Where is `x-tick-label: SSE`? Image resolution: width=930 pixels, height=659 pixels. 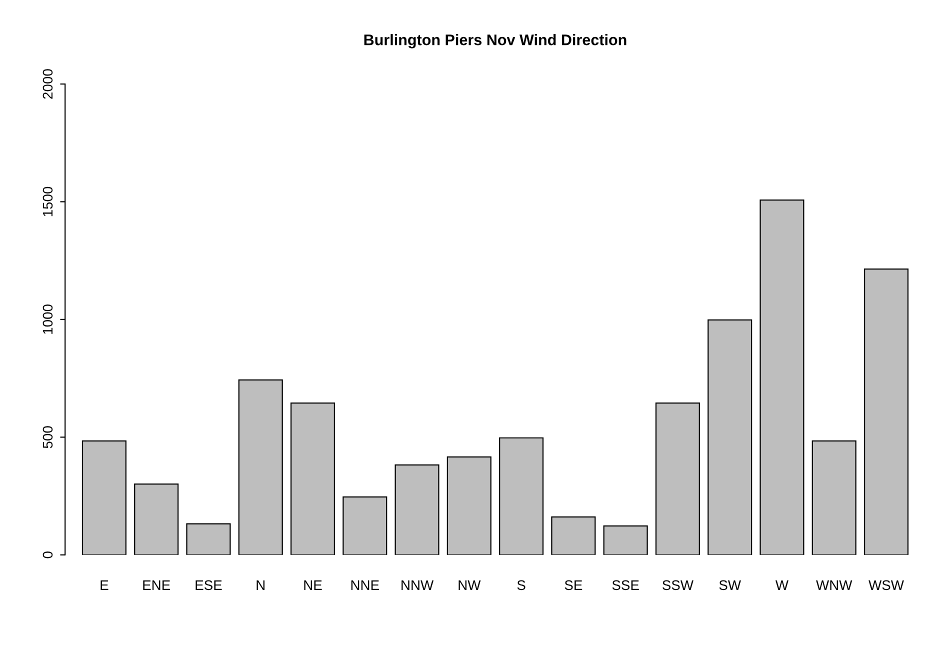
x-tick-label: SSE is located at coordinates (625, 585).